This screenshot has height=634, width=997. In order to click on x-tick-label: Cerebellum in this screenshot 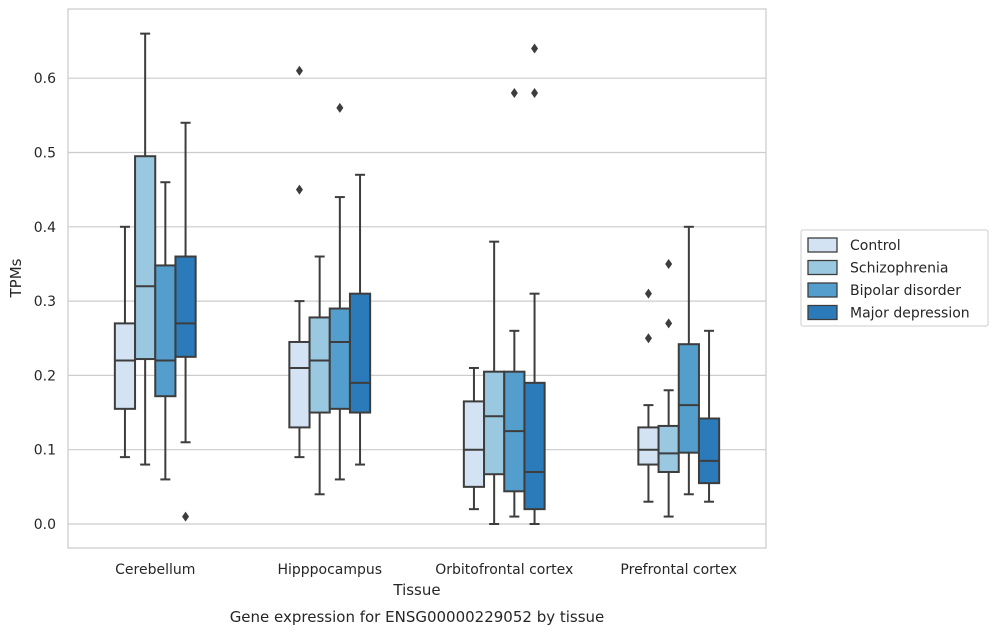, I will do `click(155, 570)`.